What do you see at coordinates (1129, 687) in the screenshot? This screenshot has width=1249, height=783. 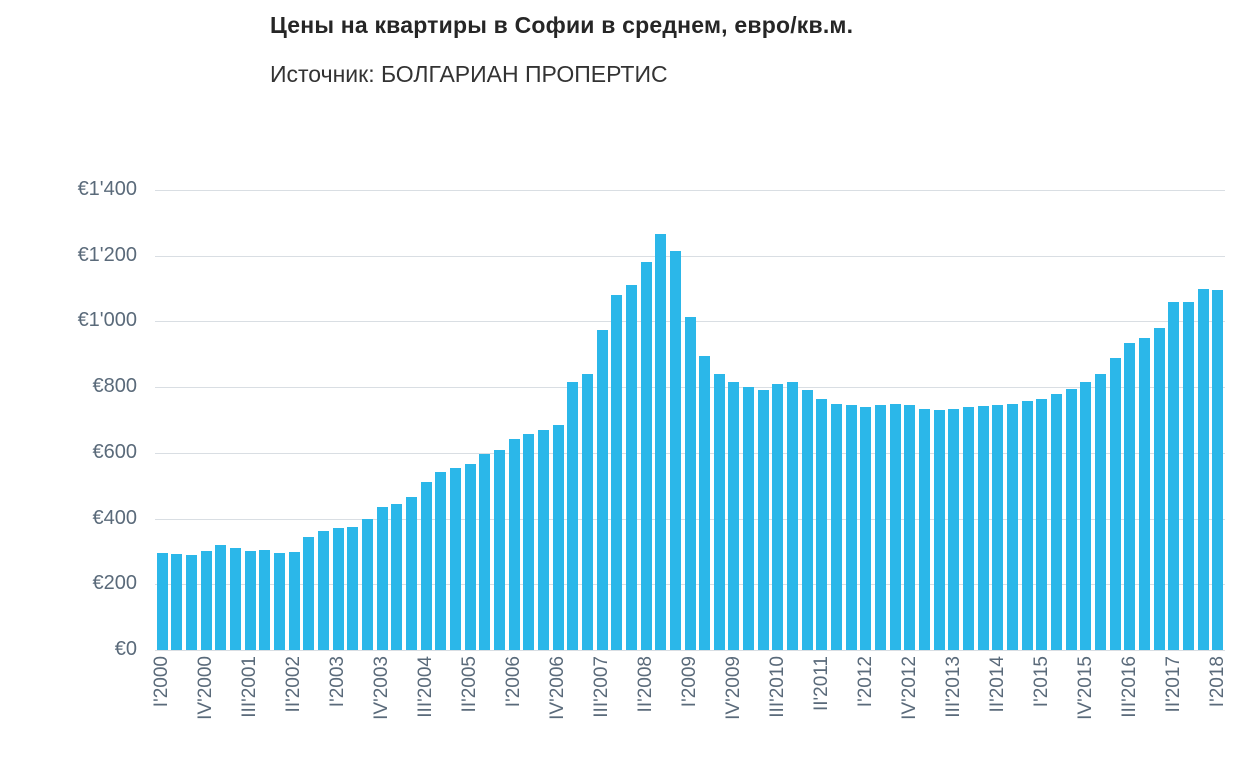 I see `x-tick-label: III'2016` at bounding box center [1129, 687].